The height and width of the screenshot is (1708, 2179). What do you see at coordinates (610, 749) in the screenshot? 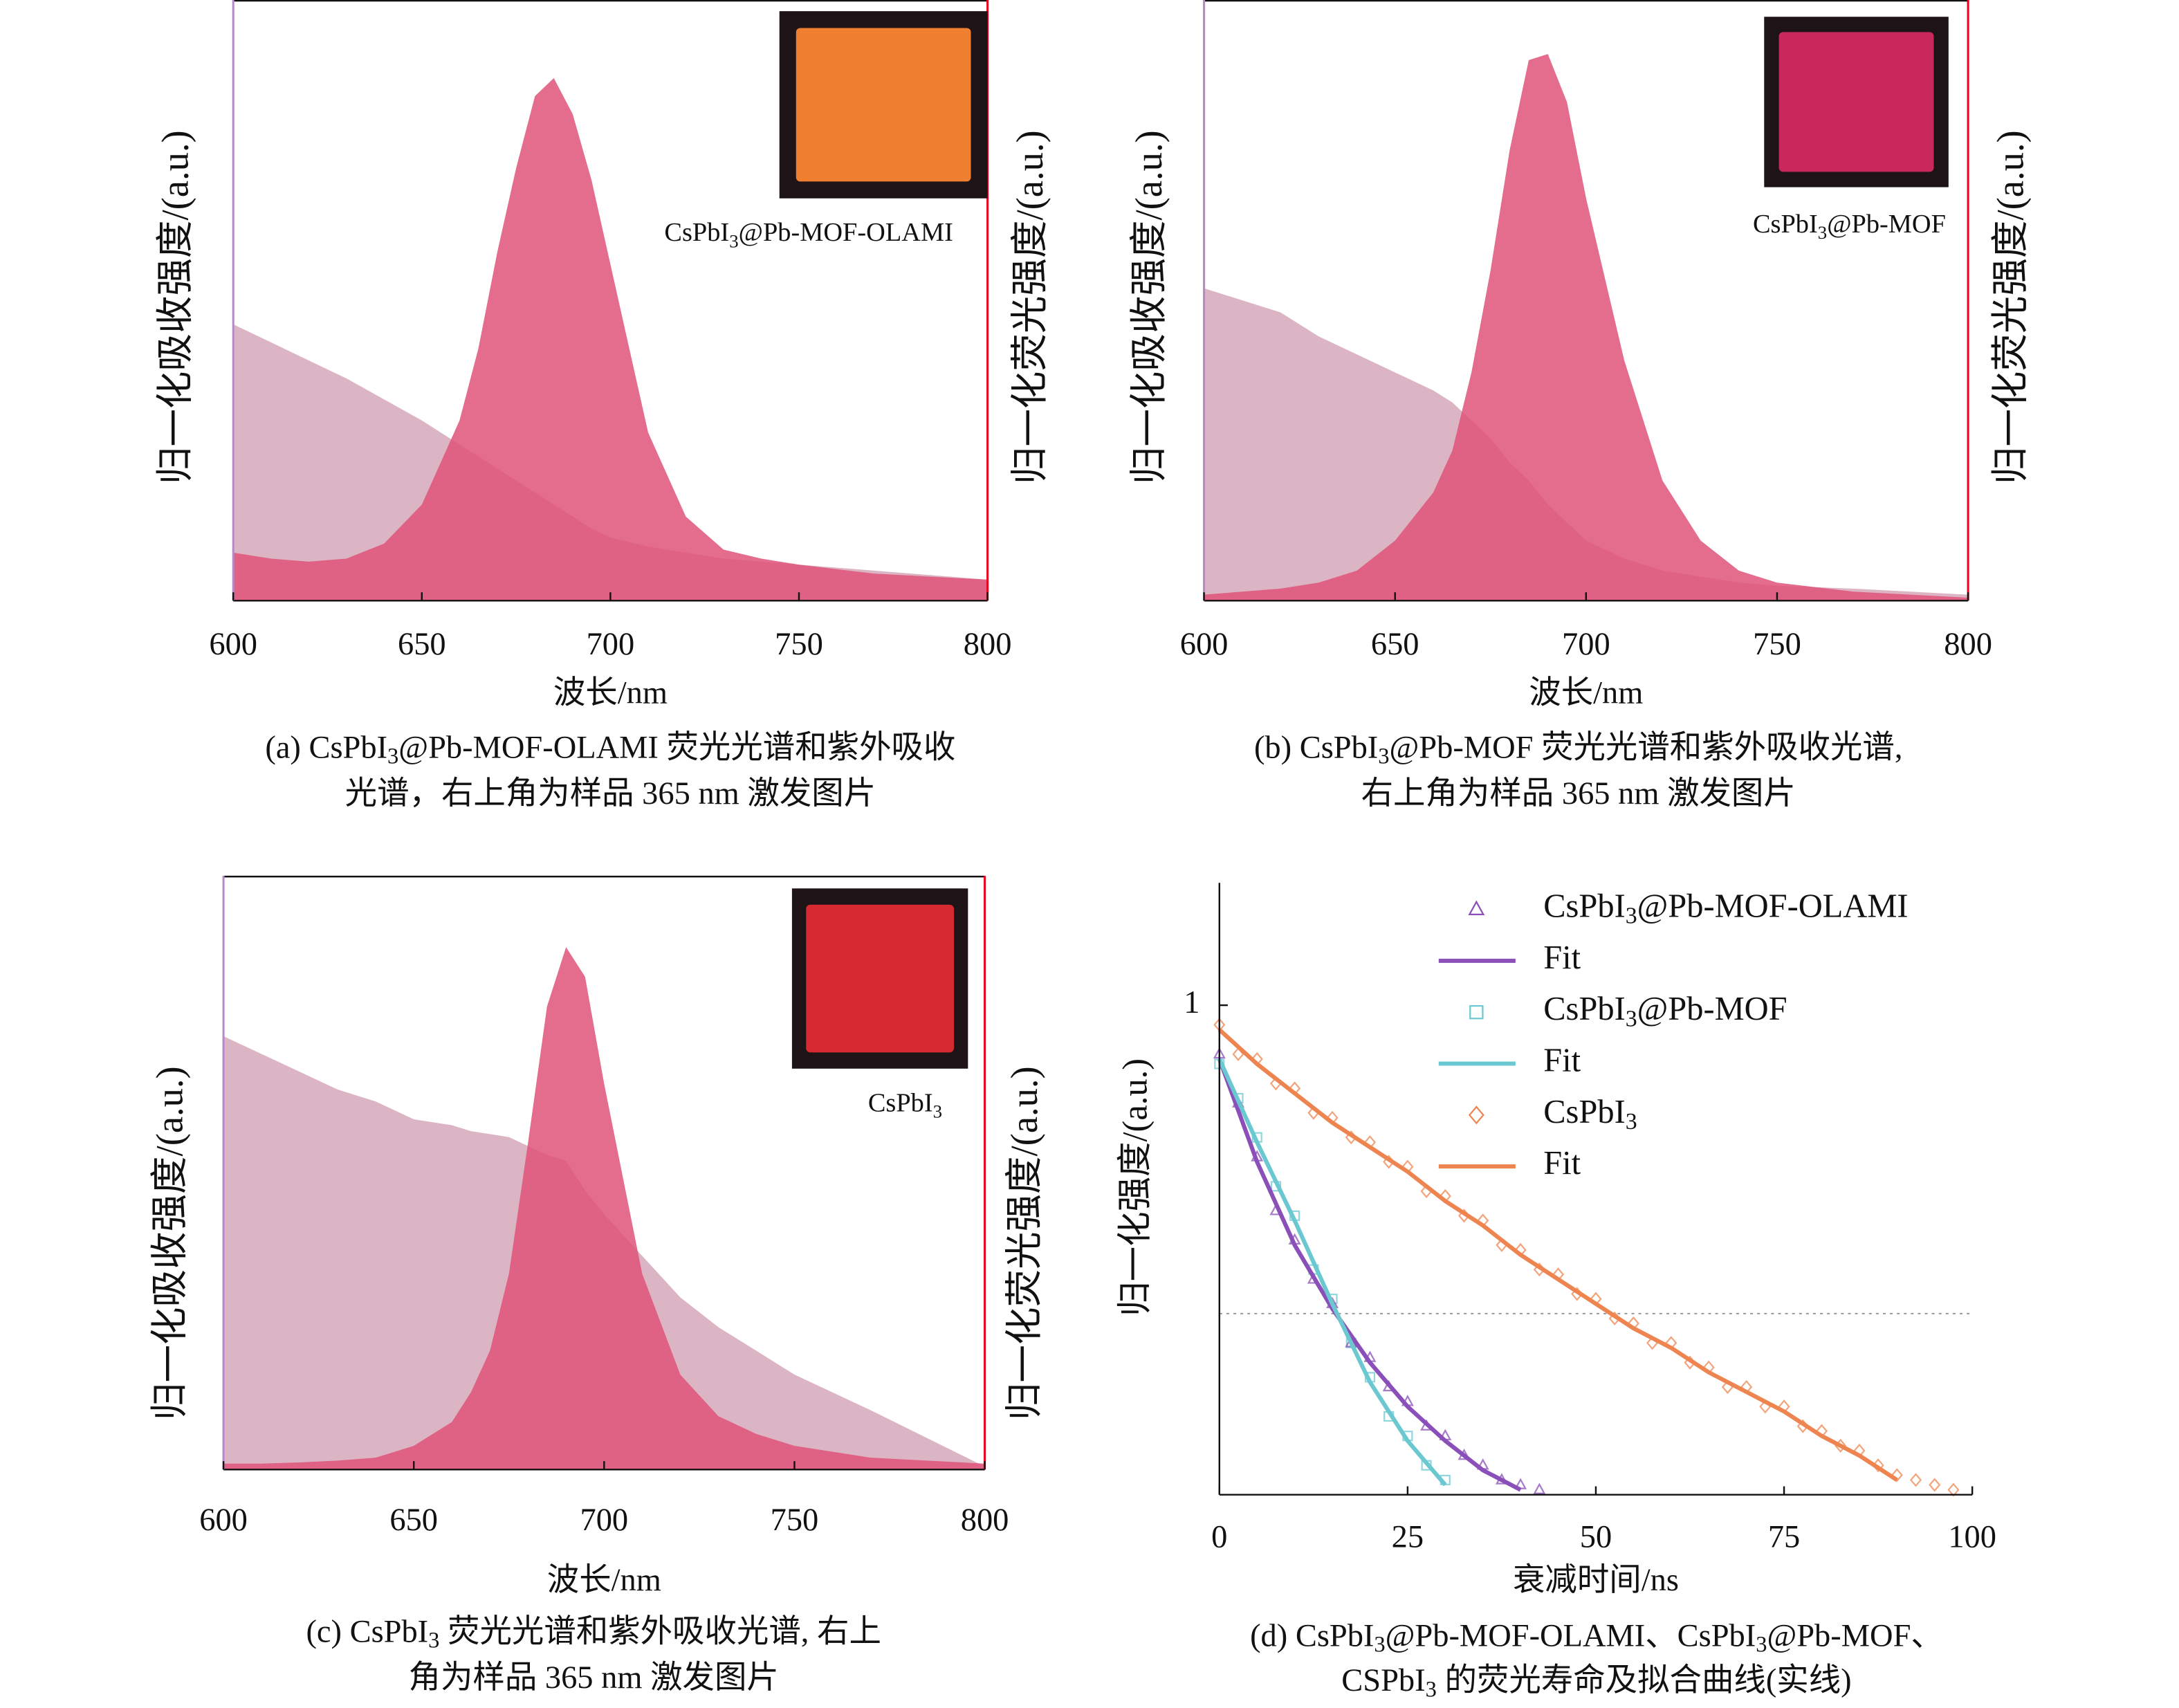
I see `caption: (a) CsPbI3@Pb-MOF-OLAMI 荧光光谱和紫外吸收` at bounding box center [610, 749].